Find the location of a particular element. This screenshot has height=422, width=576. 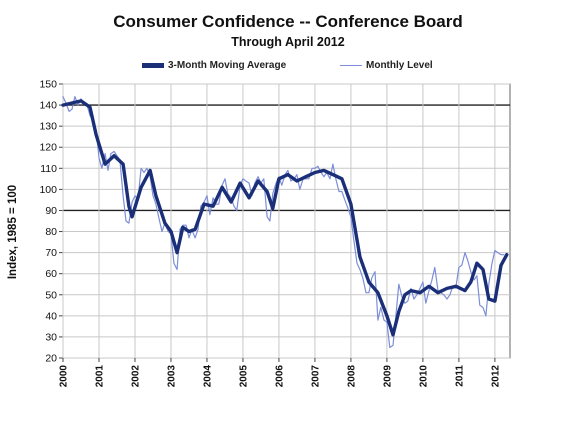

x-tick-label: 2010 is located at coordinates (423, 376).